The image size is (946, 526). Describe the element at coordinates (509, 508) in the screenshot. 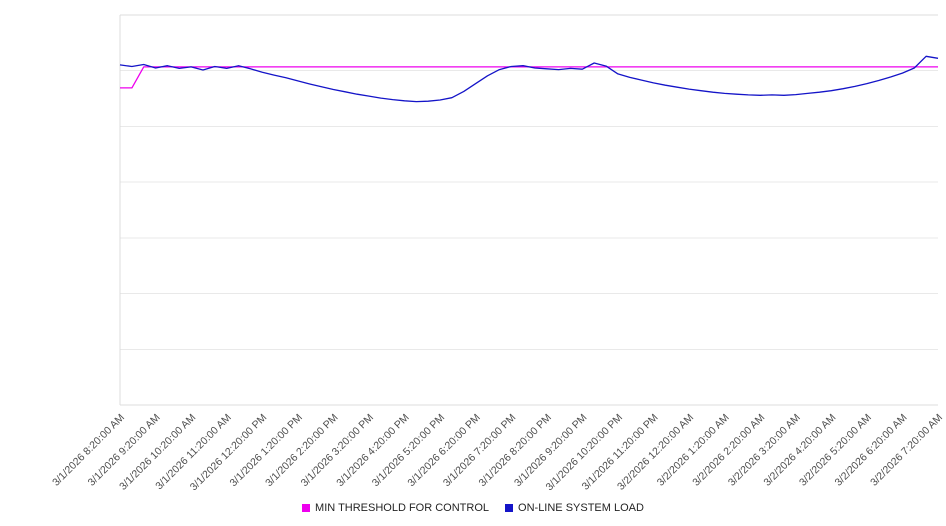

I see `legend-swatch-online-system-load-icon` at that location.